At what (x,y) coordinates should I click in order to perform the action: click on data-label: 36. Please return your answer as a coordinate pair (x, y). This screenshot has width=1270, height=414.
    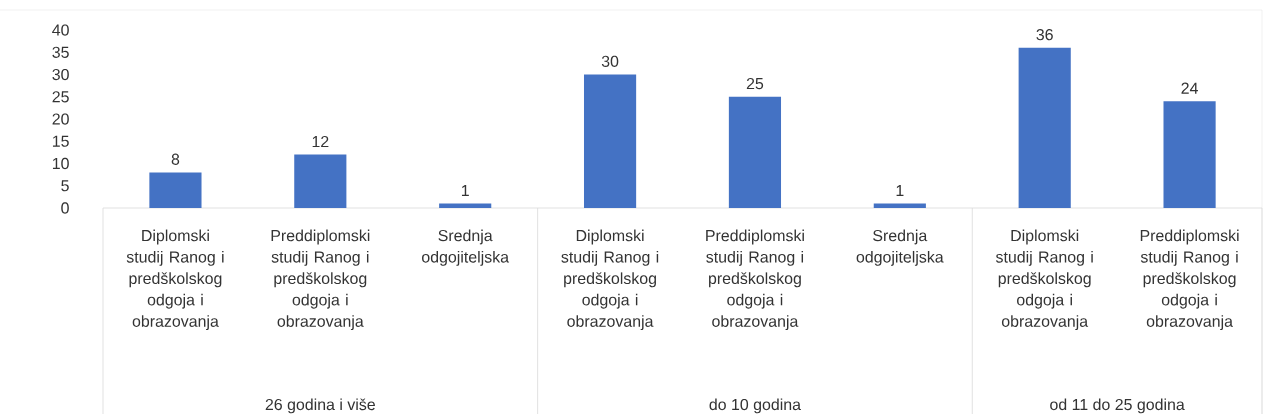
    Looking at the image, I should click on (1044, 35).